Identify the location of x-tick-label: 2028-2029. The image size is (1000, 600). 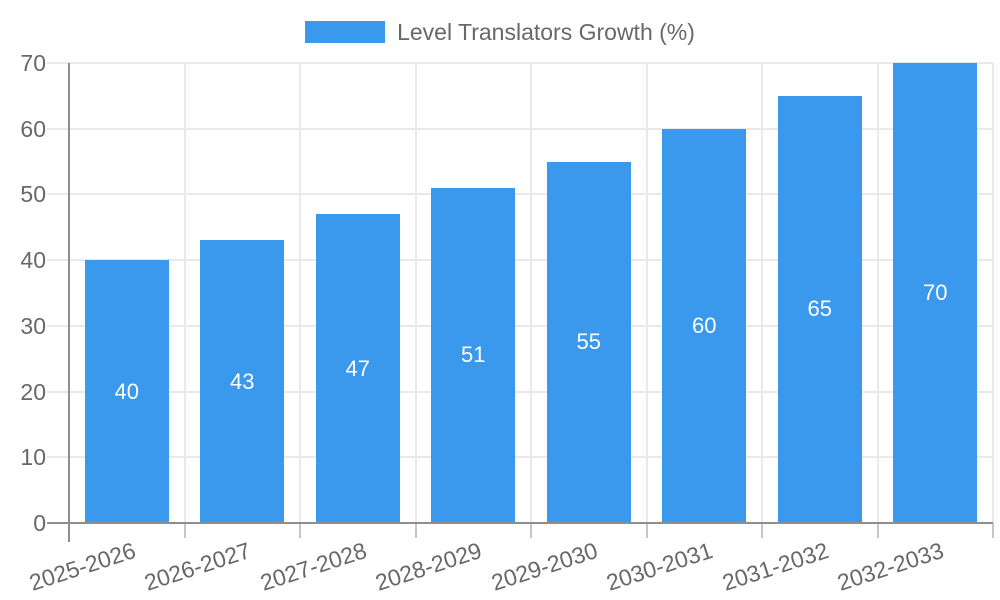
(428, 566).